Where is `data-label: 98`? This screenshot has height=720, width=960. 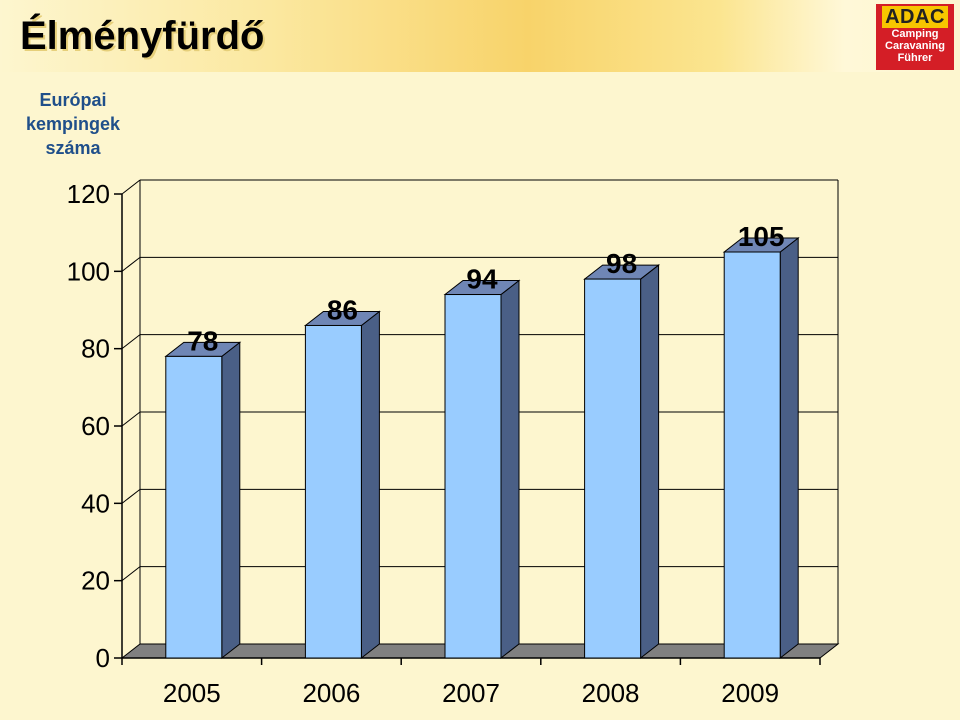 data-label: 98 is located at coordinates (621, 263).